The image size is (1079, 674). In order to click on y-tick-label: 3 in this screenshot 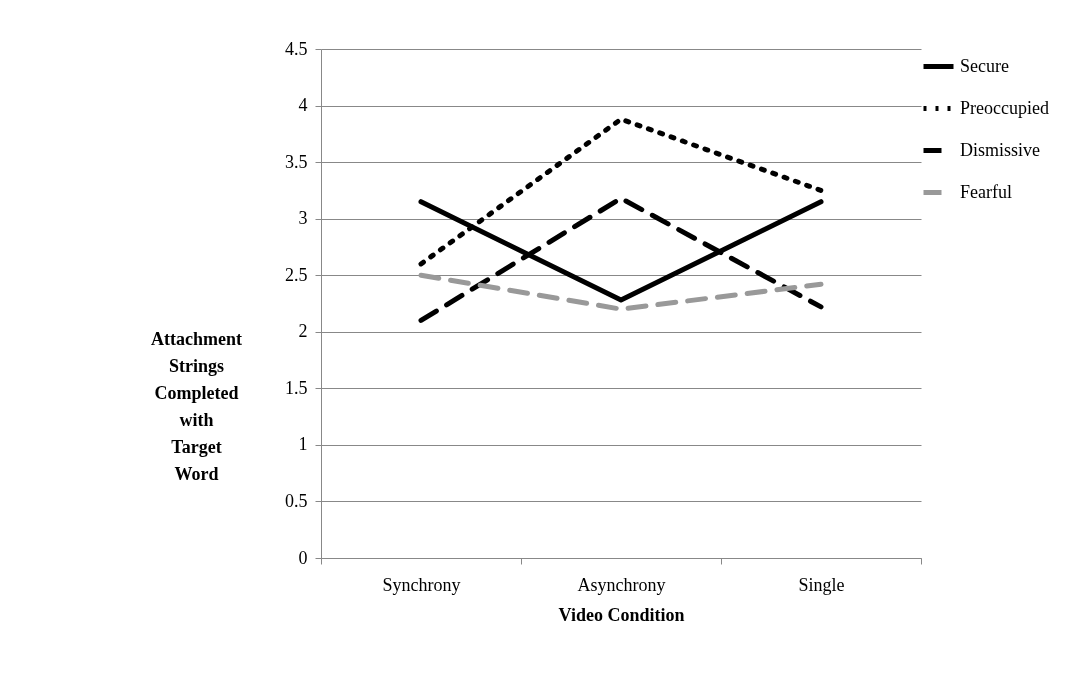, I will do `click(303, 218)`.